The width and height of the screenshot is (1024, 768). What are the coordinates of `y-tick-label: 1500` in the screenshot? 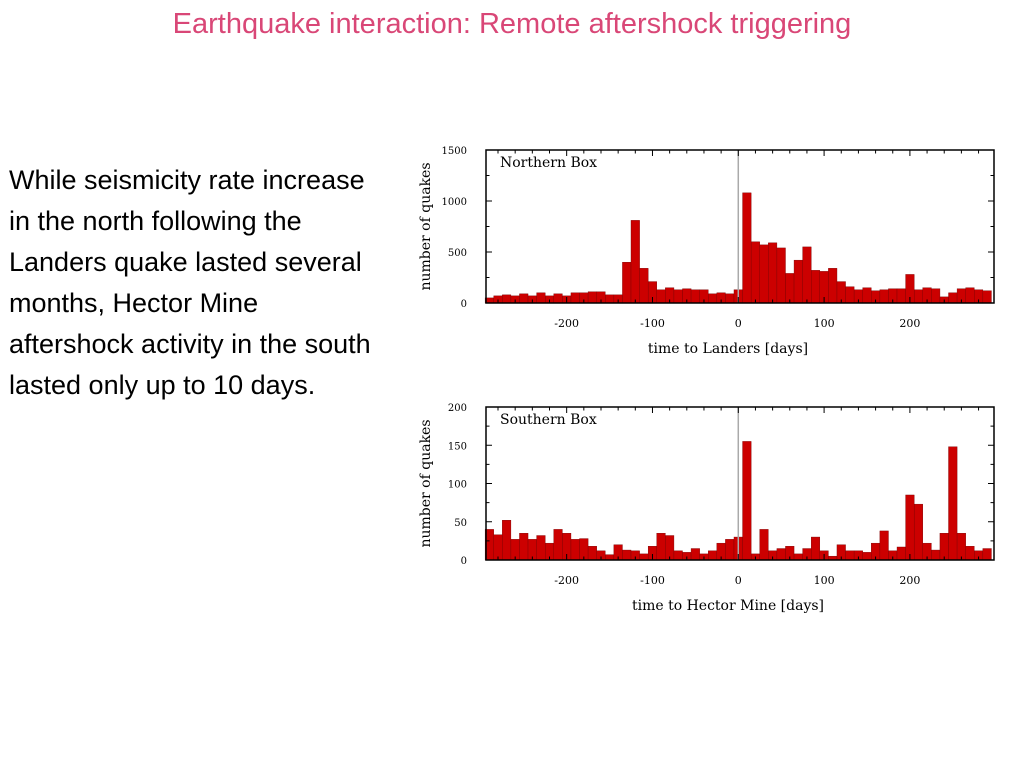 It's located at (454, 151).